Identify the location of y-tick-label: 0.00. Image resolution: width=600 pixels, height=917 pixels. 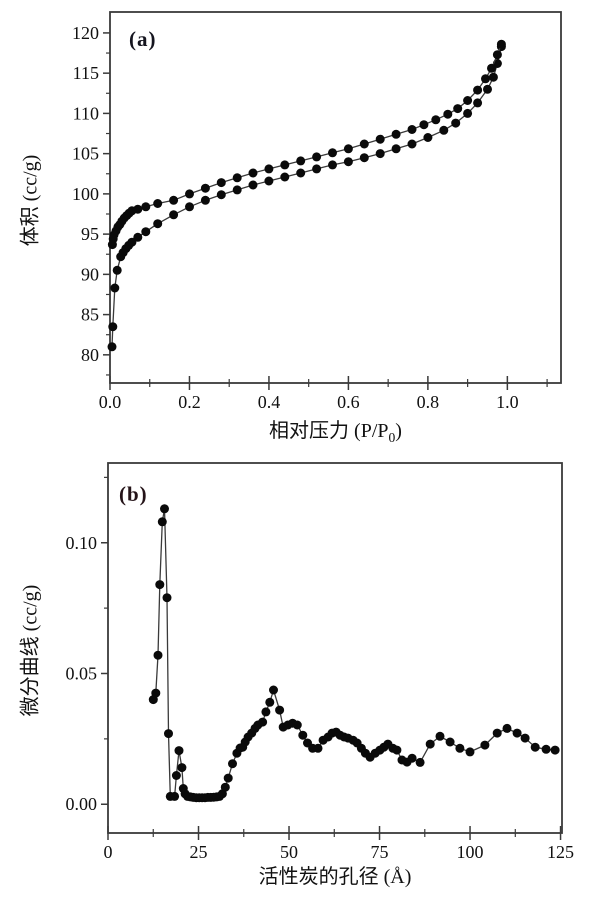
(82, 804).